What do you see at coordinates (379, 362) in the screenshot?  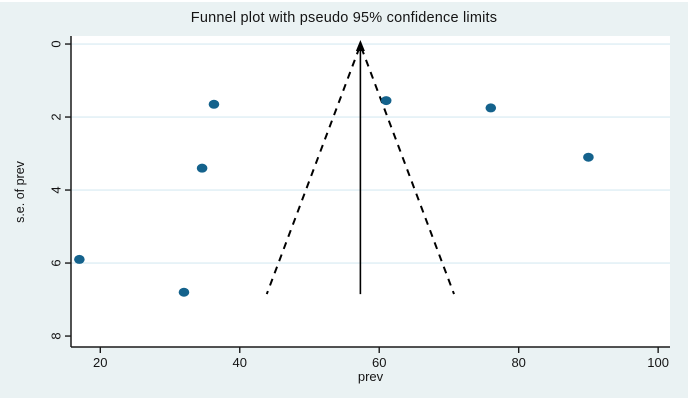 I see `x-tick-label-60: 60` at bounding box center [379, 362].